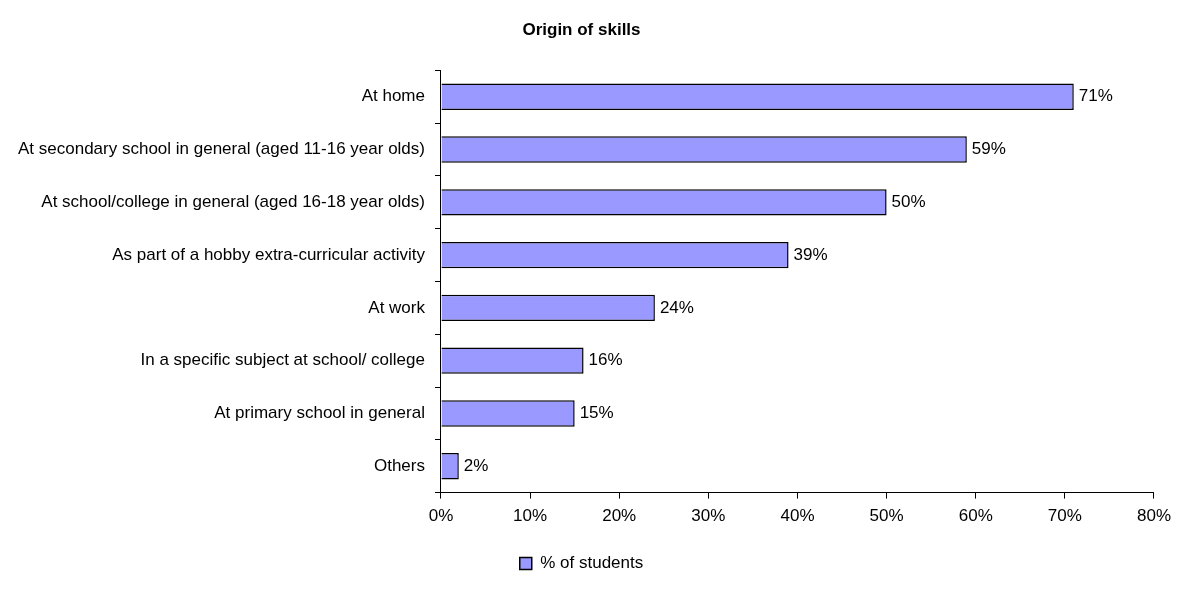 This screenshot has width=1179, height=592. What do you see at coordinates (810, 254) in the screenshot?
I see `data-label: 39%` at bounding box center [810, 254].